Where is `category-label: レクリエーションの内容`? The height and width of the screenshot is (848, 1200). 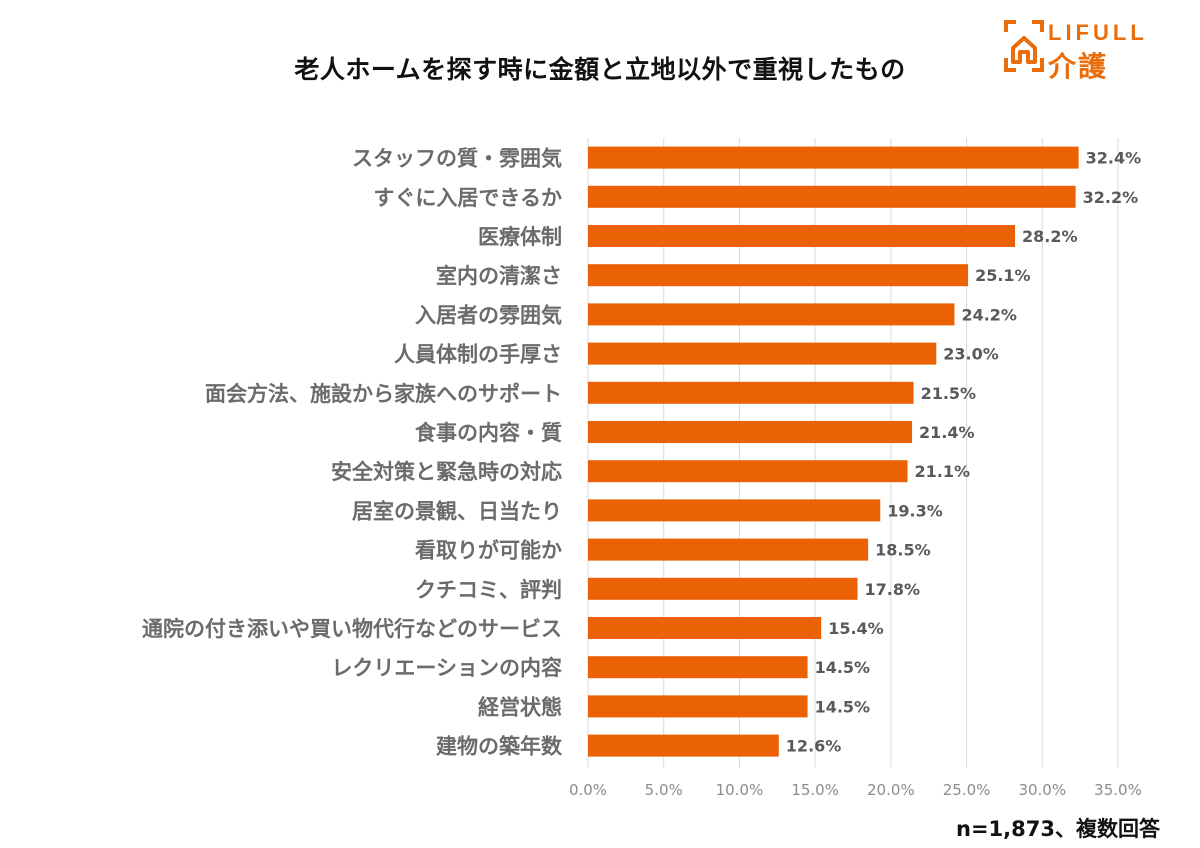
category-label: レクリエーションの内容 is located at coordinates (446, 668).